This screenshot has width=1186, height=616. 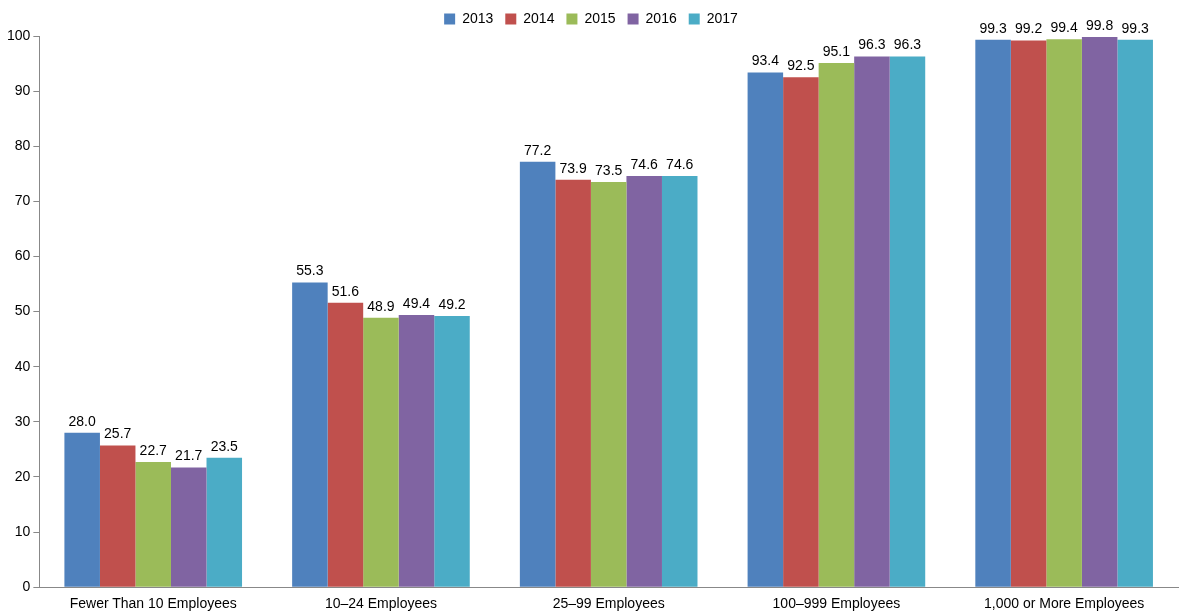 What do you see at coordinates (310, 270) in the screenshot?
I see `data-label: 55.3` at bounding box center [310, 270].